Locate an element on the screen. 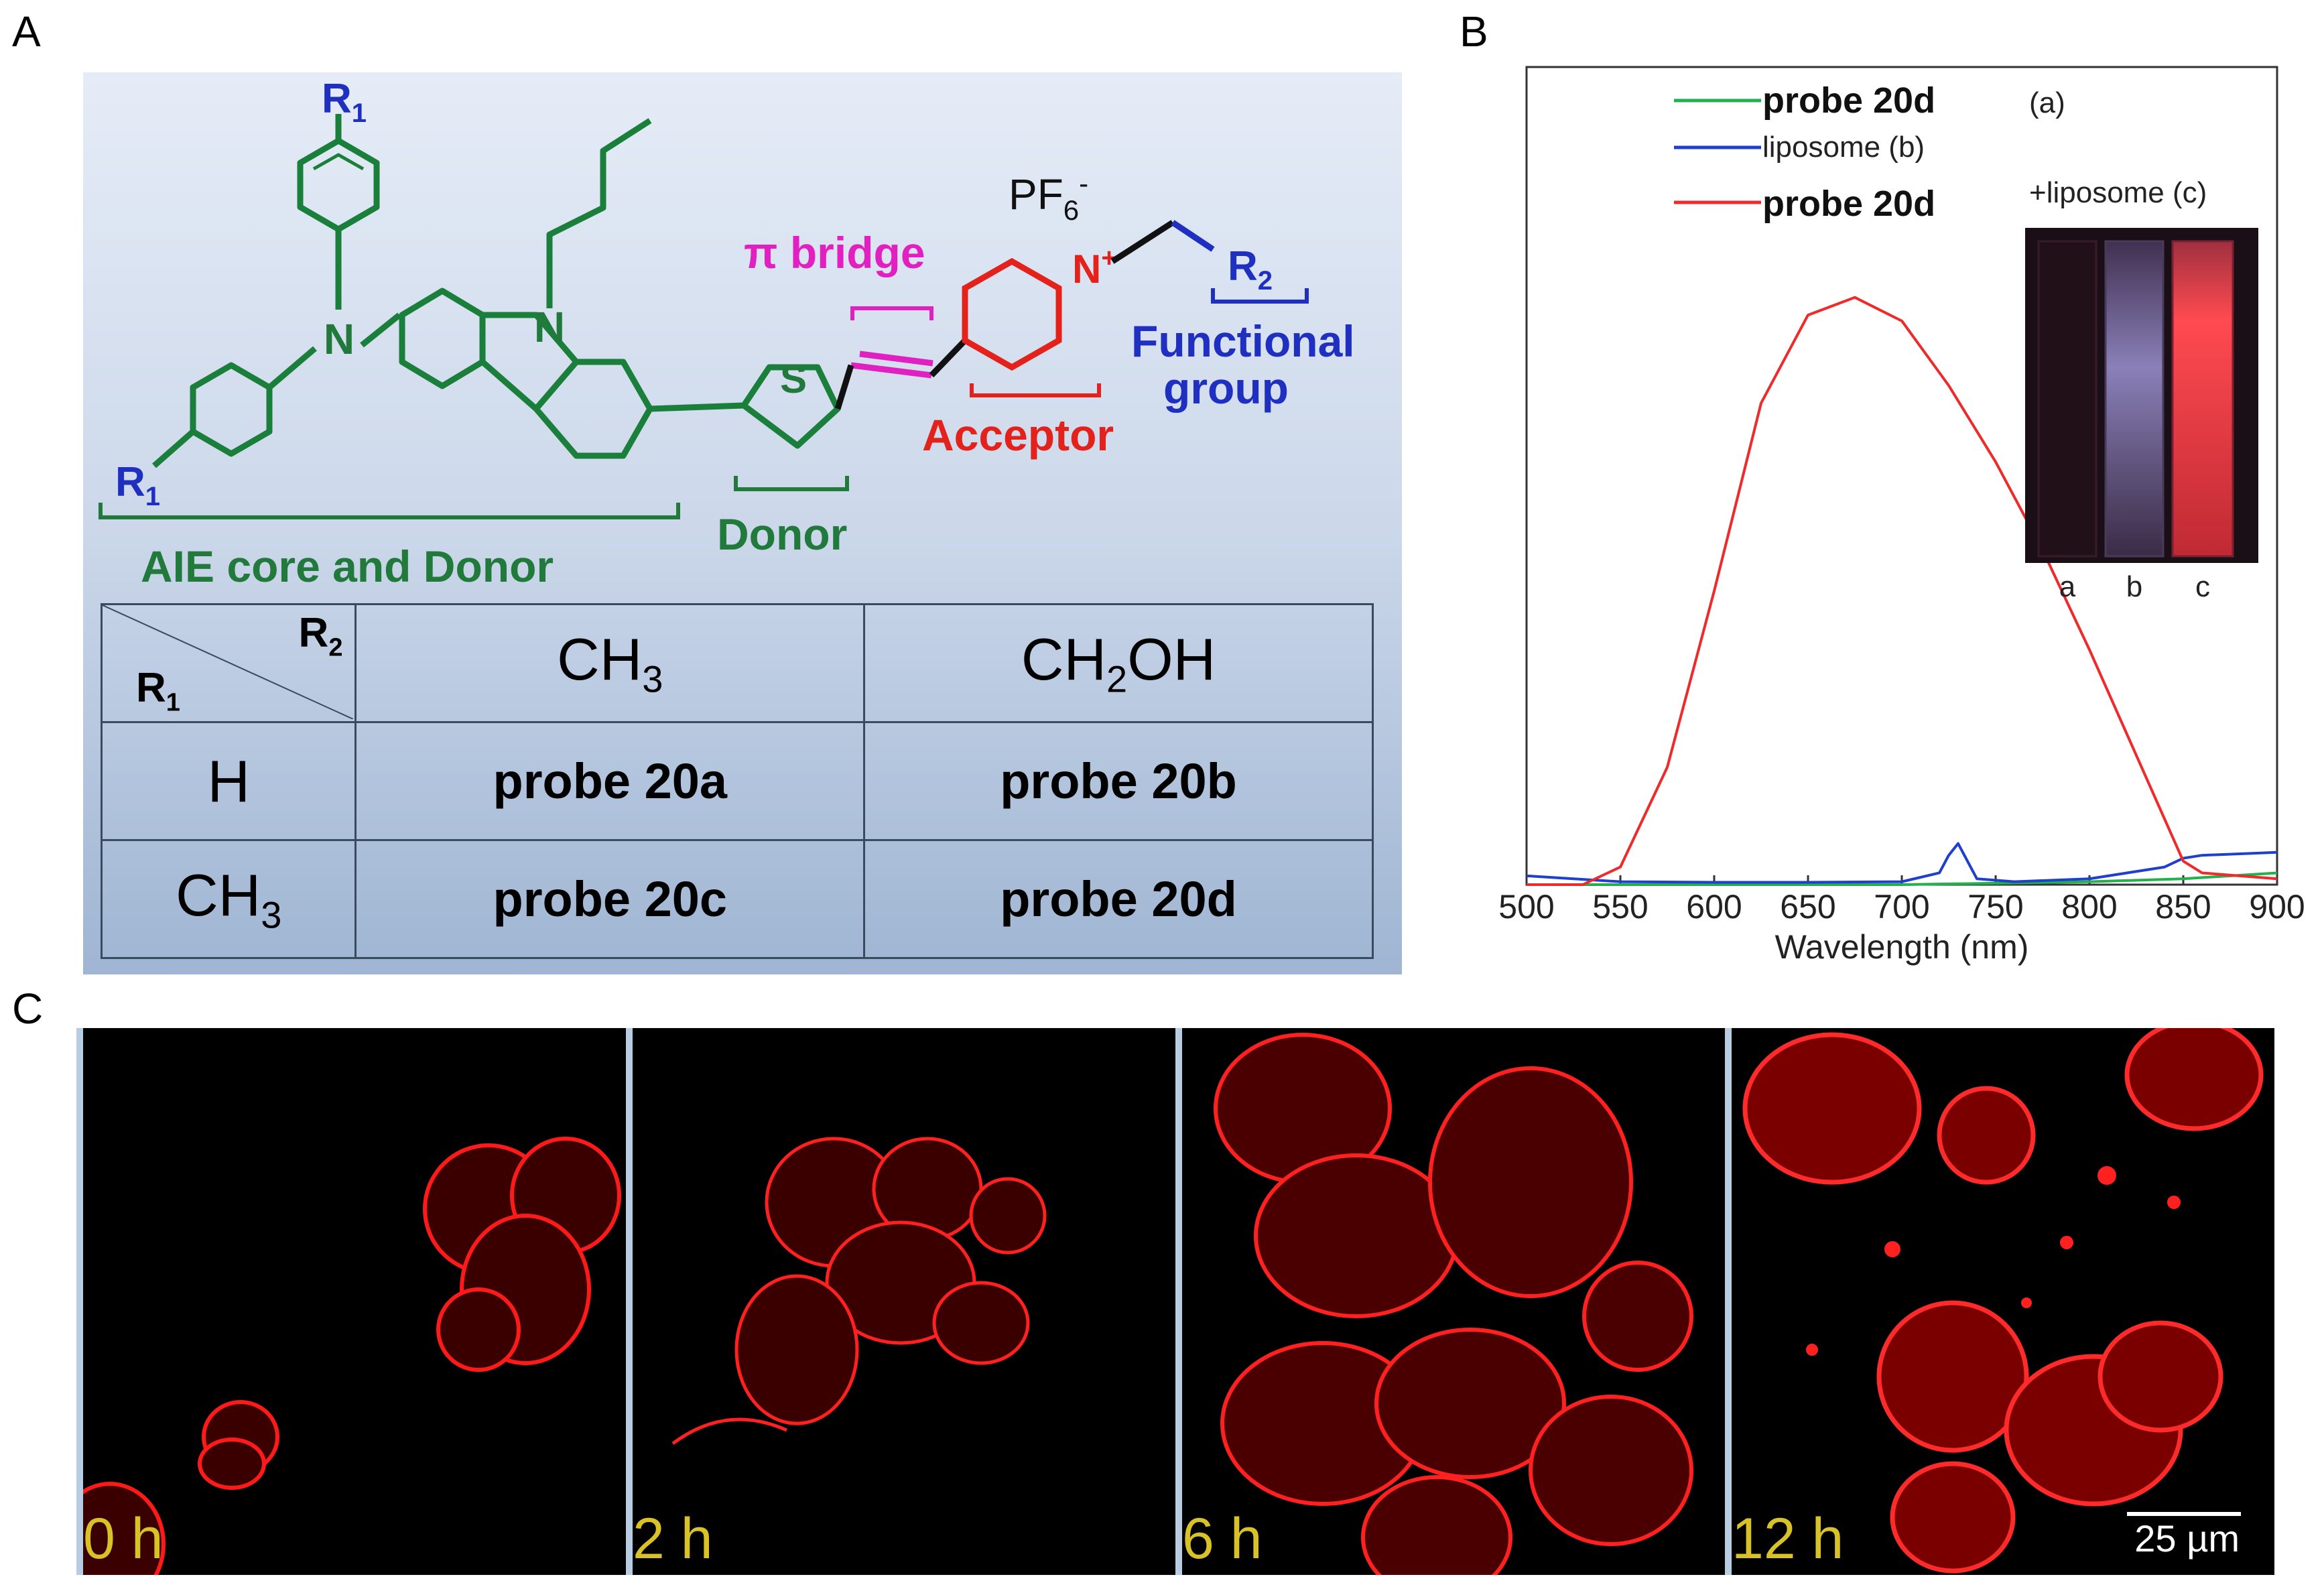 This screenshot has width=2324, height=1587. r2-label: R2 is located at coordinates (1251, 270).